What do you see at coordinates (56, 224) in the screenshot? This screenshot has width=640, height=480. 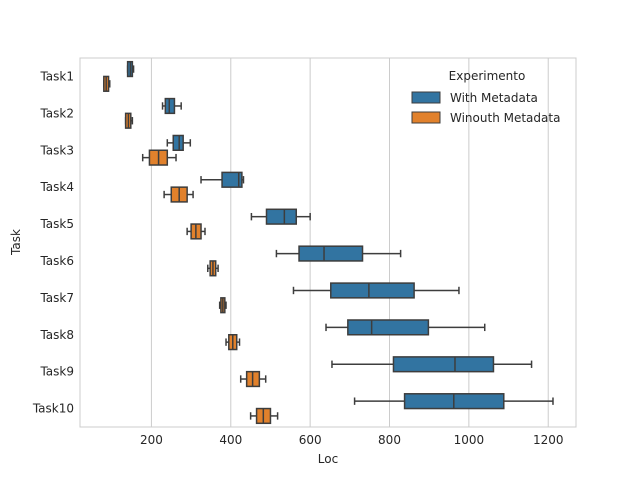 I see `y-tick-label-task5: Task5` at bounding box center [56, 224].